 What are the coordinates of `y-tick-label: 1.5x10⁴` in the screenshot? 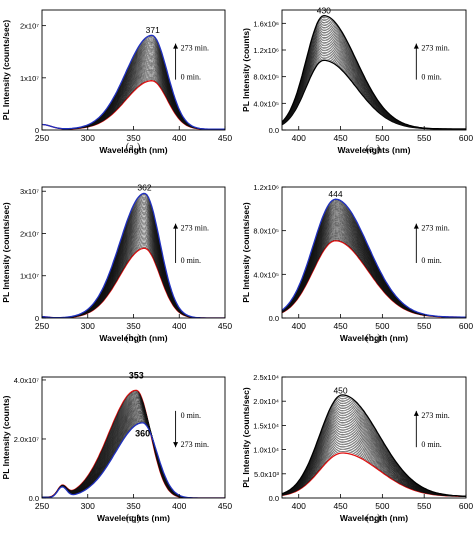 It's located at (266, 425).